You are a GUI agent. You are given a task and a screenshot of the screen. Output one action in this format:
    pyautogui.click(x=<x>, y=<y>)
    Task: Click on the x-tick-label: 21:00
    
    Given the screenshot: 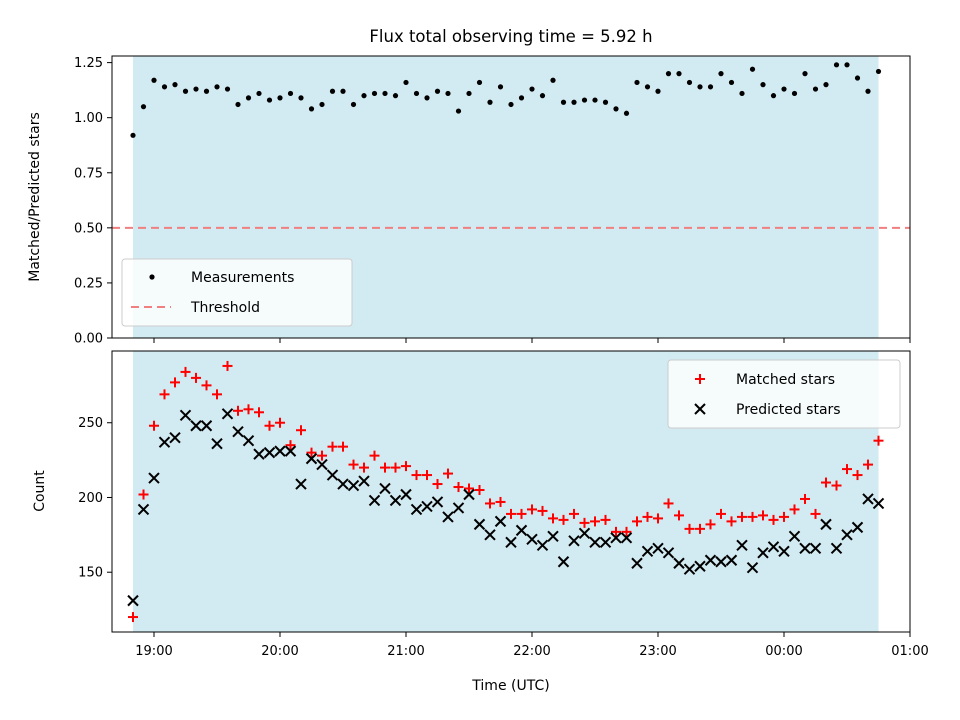 What is the action you would take?
    pyautogui.click(x=405, y=651)
    